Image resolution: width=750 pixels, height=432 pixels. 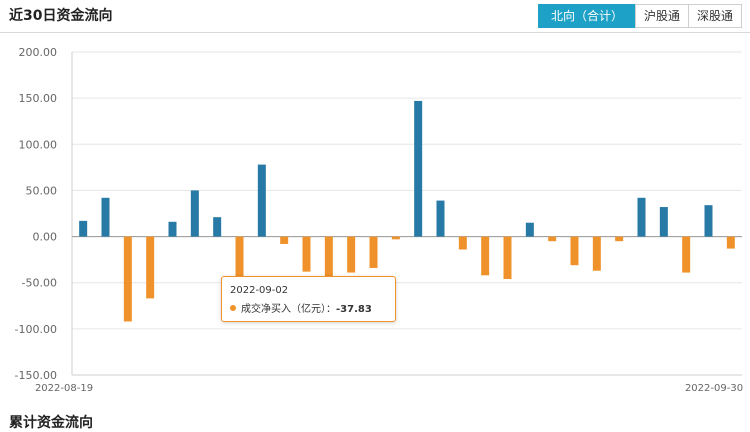 What do you see at coordinates (36, 329) in the screenshot?
I see `y-tick-label: -100.00` at bounding box center [36, 329].